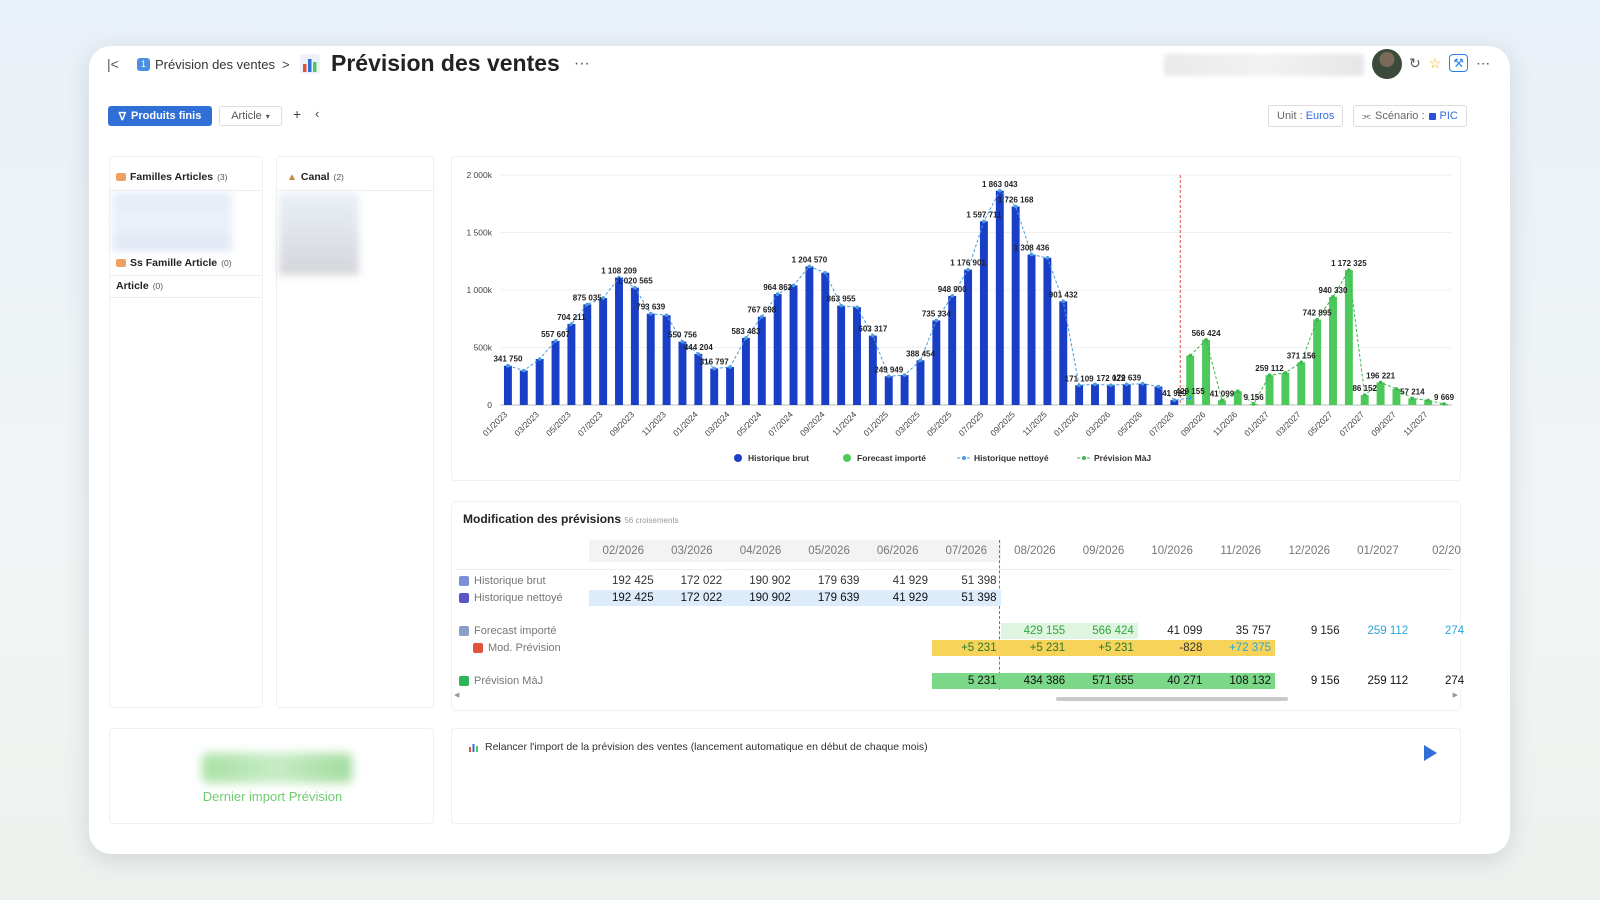  I want to click on cell-historique-nettoye: 190 902, so click(760, 598).